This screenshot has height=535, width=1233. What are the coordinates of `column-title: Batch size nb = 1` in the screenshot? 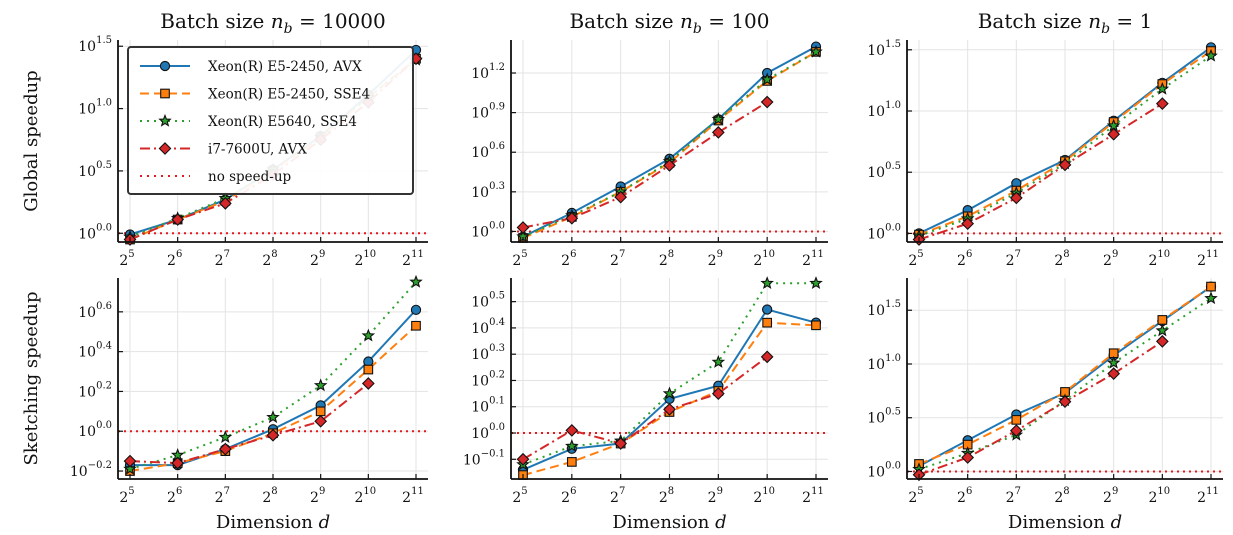 It's located at (1065, 23).